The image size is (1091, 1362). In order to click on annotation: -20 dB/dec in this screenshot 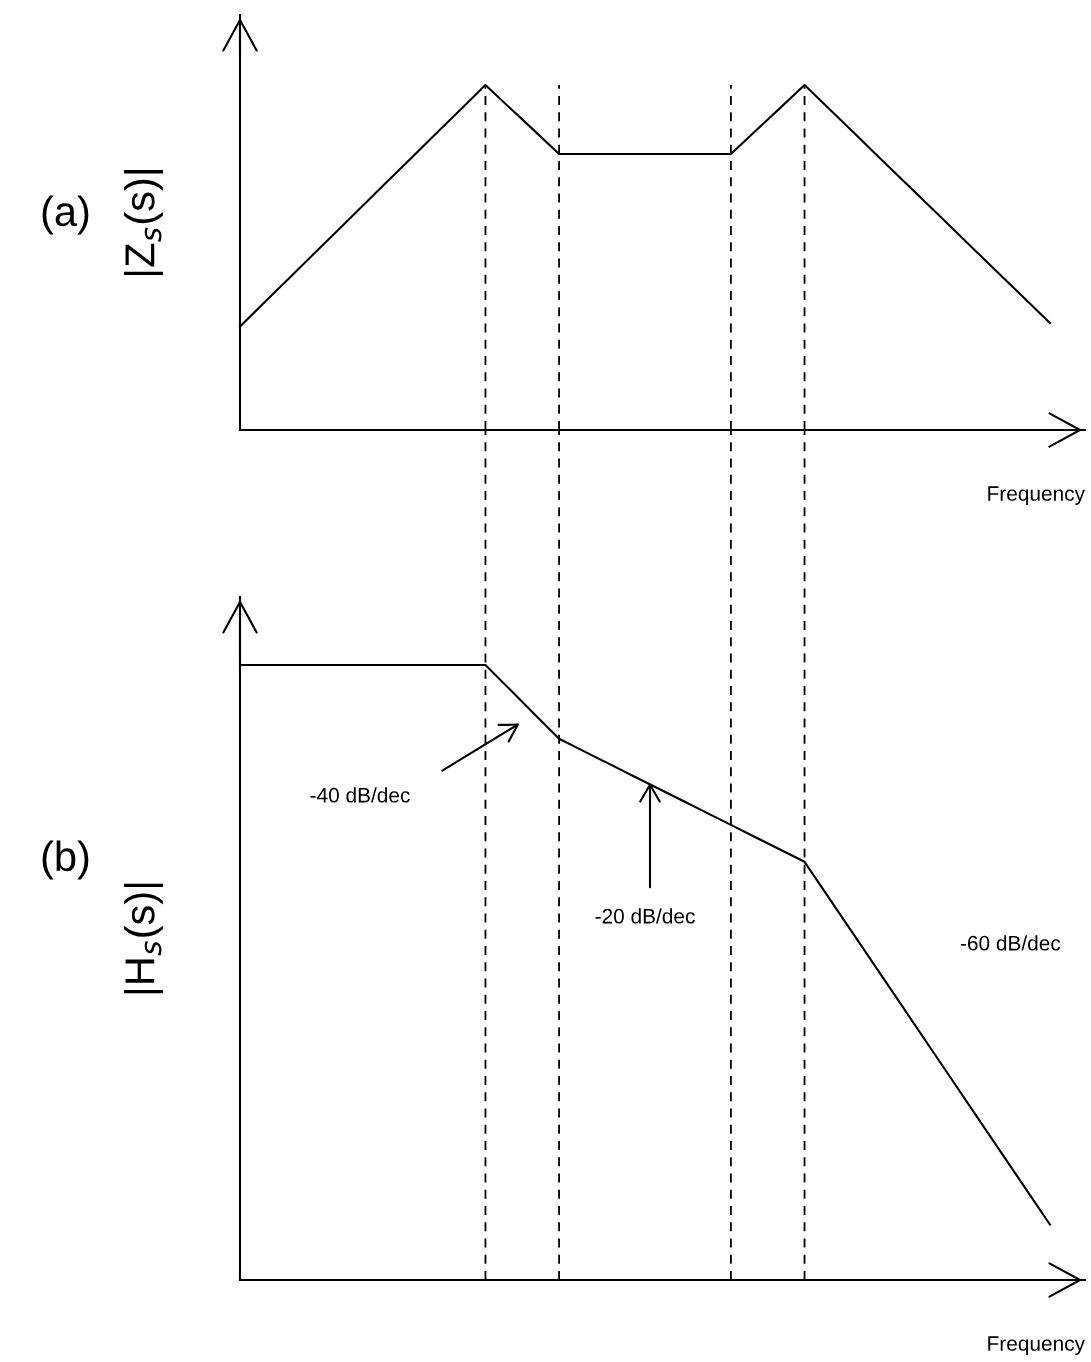, I will do `click(645, 916)`.